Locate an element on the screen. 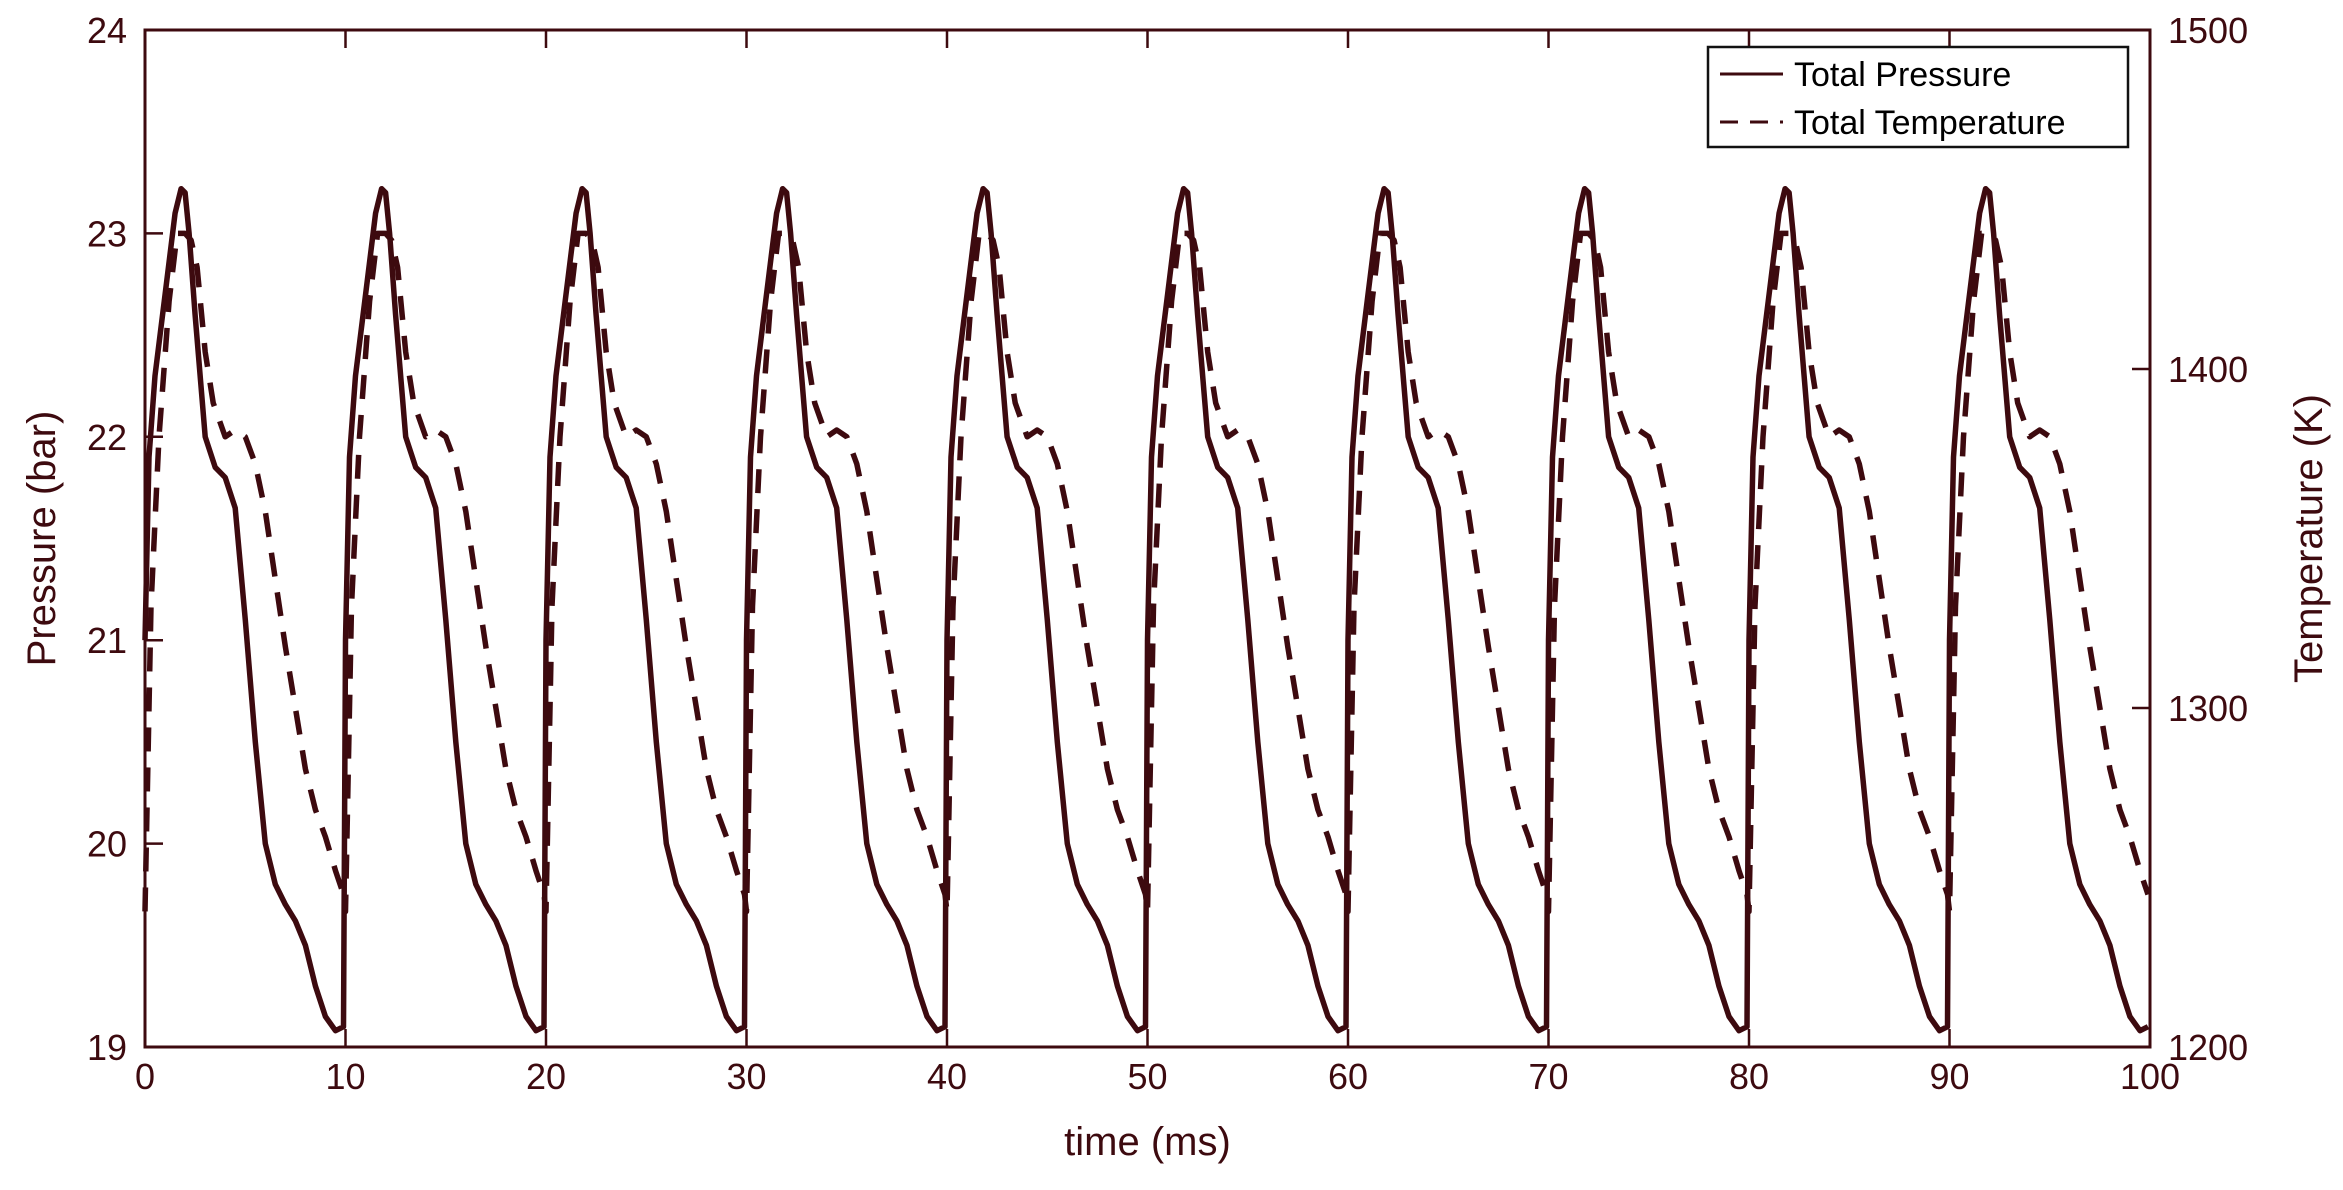 Image resolution: width=2343 pixels, height=1190 pixels. y-left-tick-label: 22 is located at coordinates (107, 437).